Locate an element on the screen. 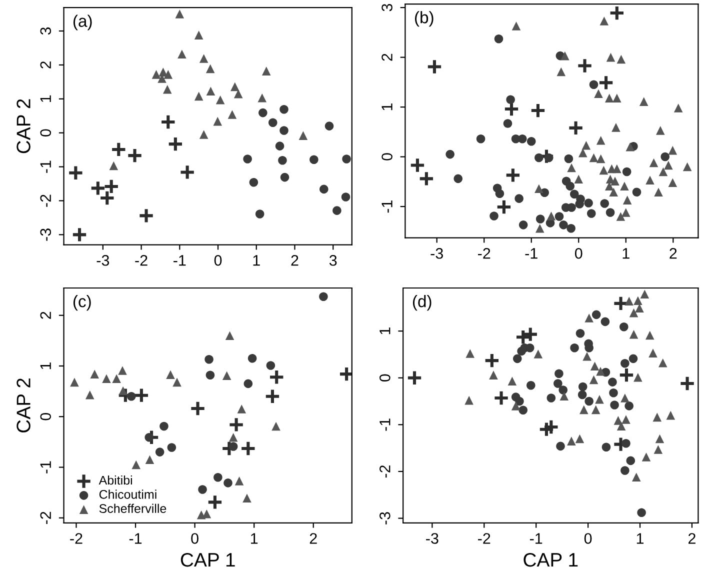  annotation: (c) is located at coordinates (82, 303).